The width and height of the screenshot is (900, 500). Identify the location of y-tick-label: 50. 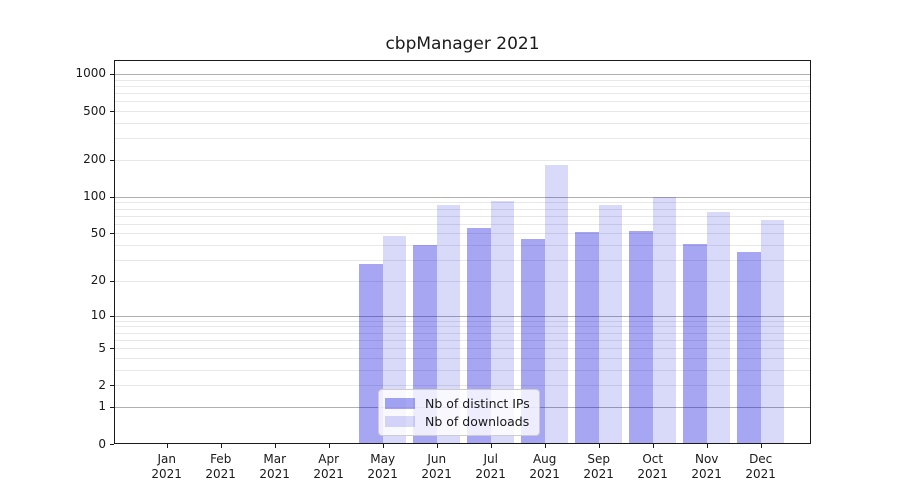
(98, 232).